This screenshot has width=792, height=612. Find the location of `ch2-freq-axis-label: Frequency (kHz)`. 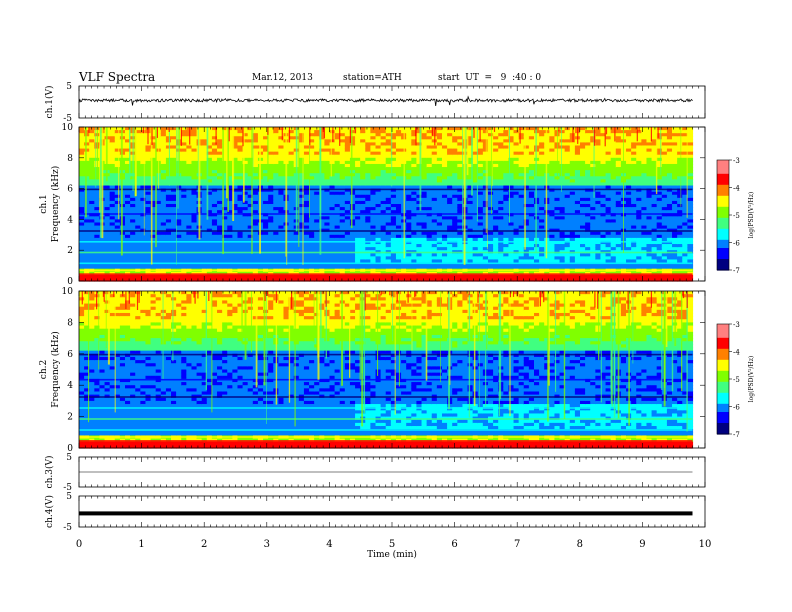

ch2-freq-axis-label: Frequency (kHz) is located at coordinates (55, 369).